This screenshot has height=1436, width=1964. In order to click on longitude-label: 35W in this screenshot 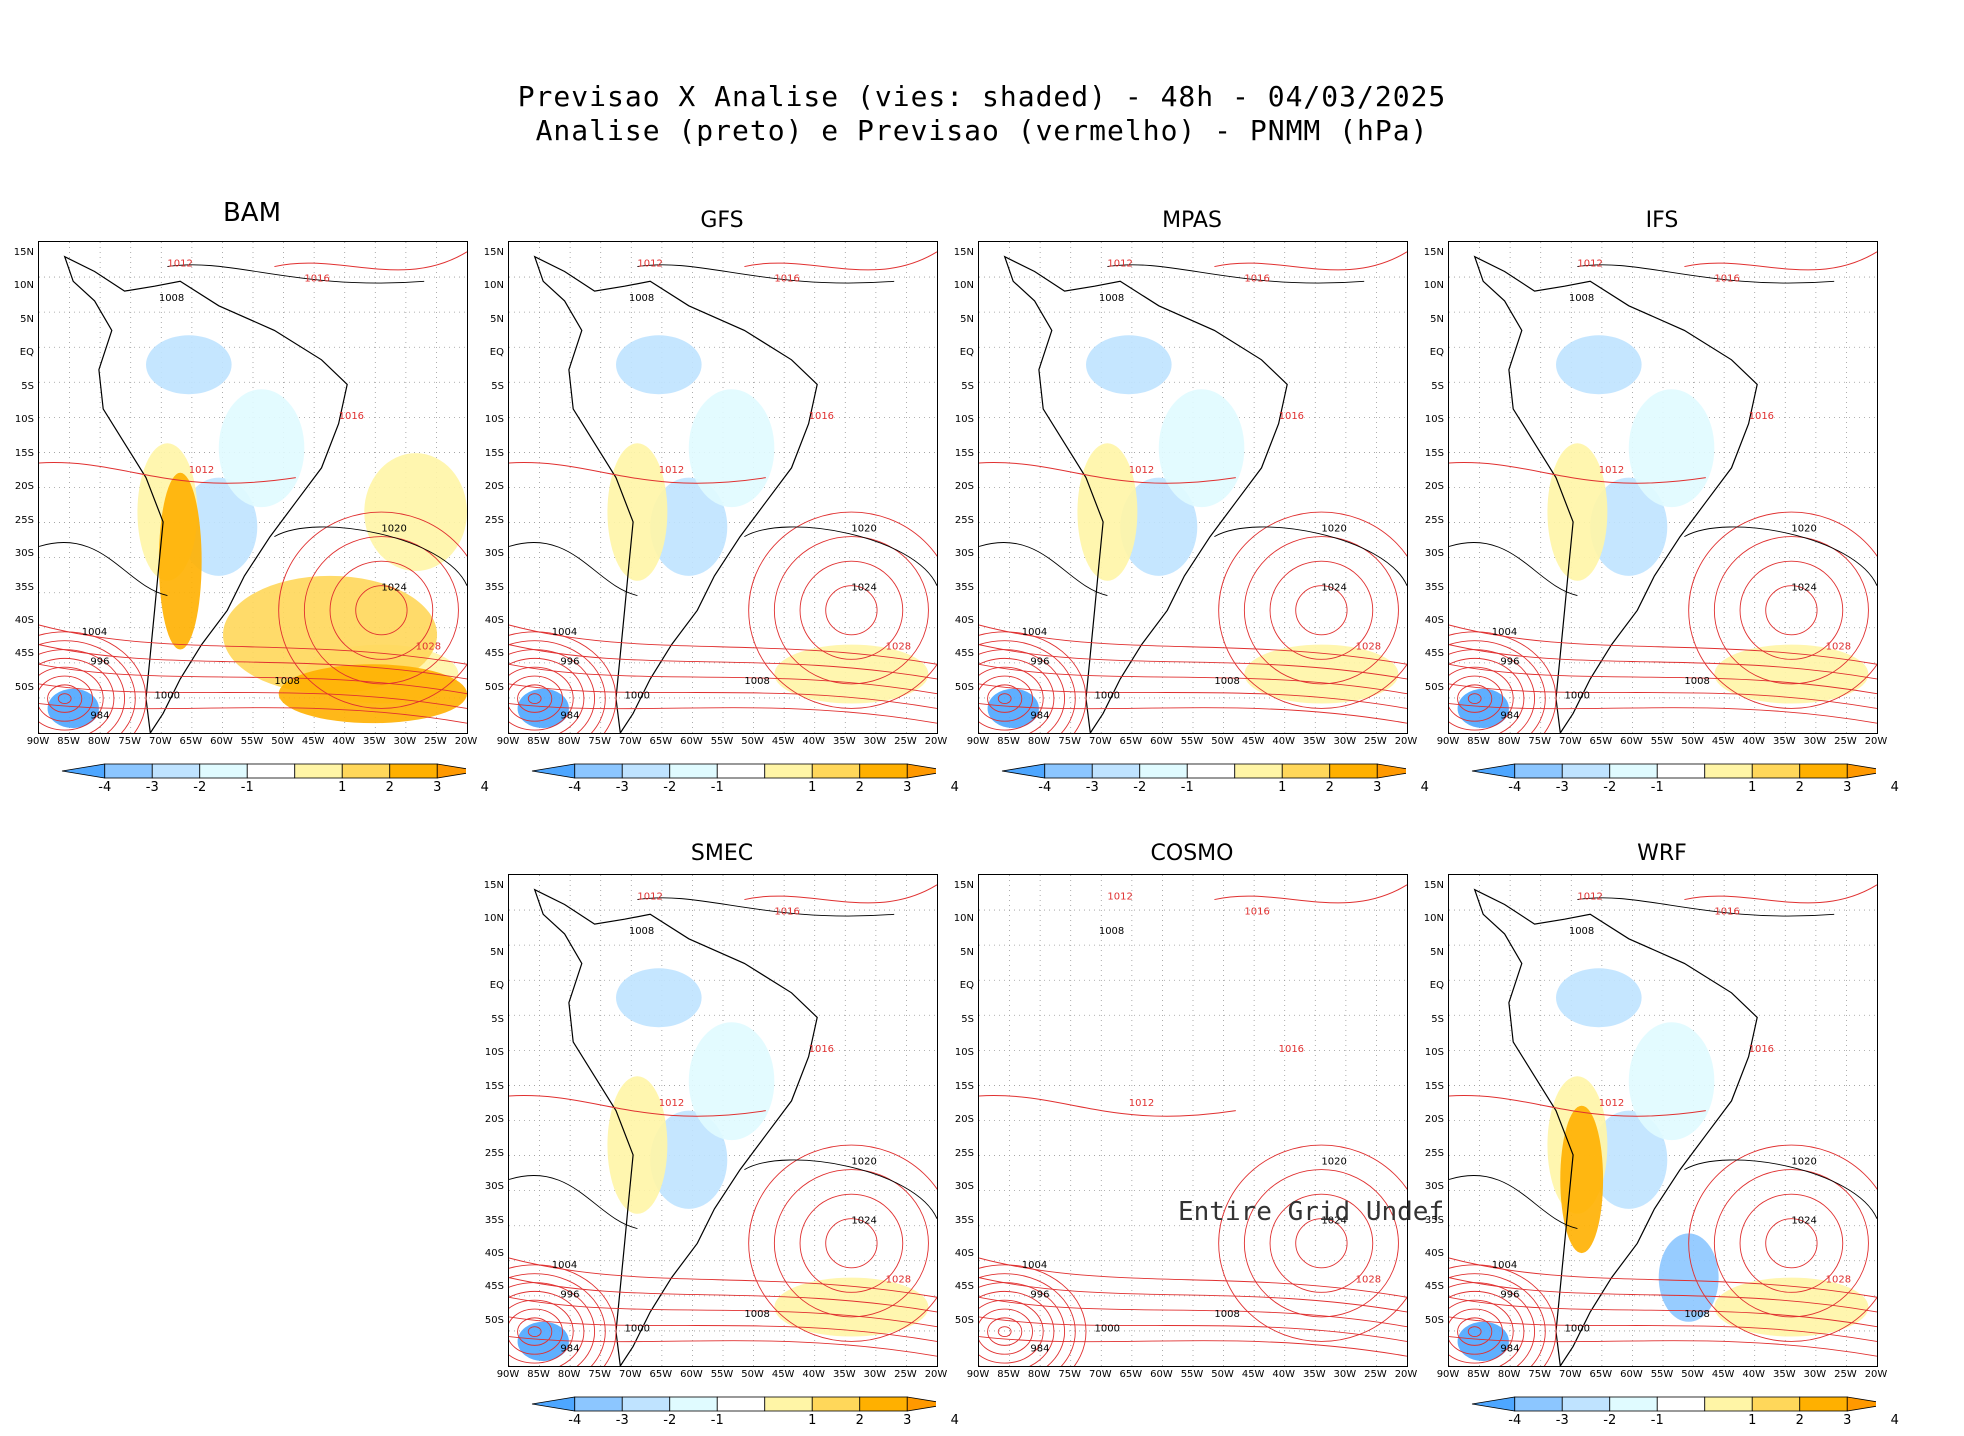, I will do `click(1314, 741)`.